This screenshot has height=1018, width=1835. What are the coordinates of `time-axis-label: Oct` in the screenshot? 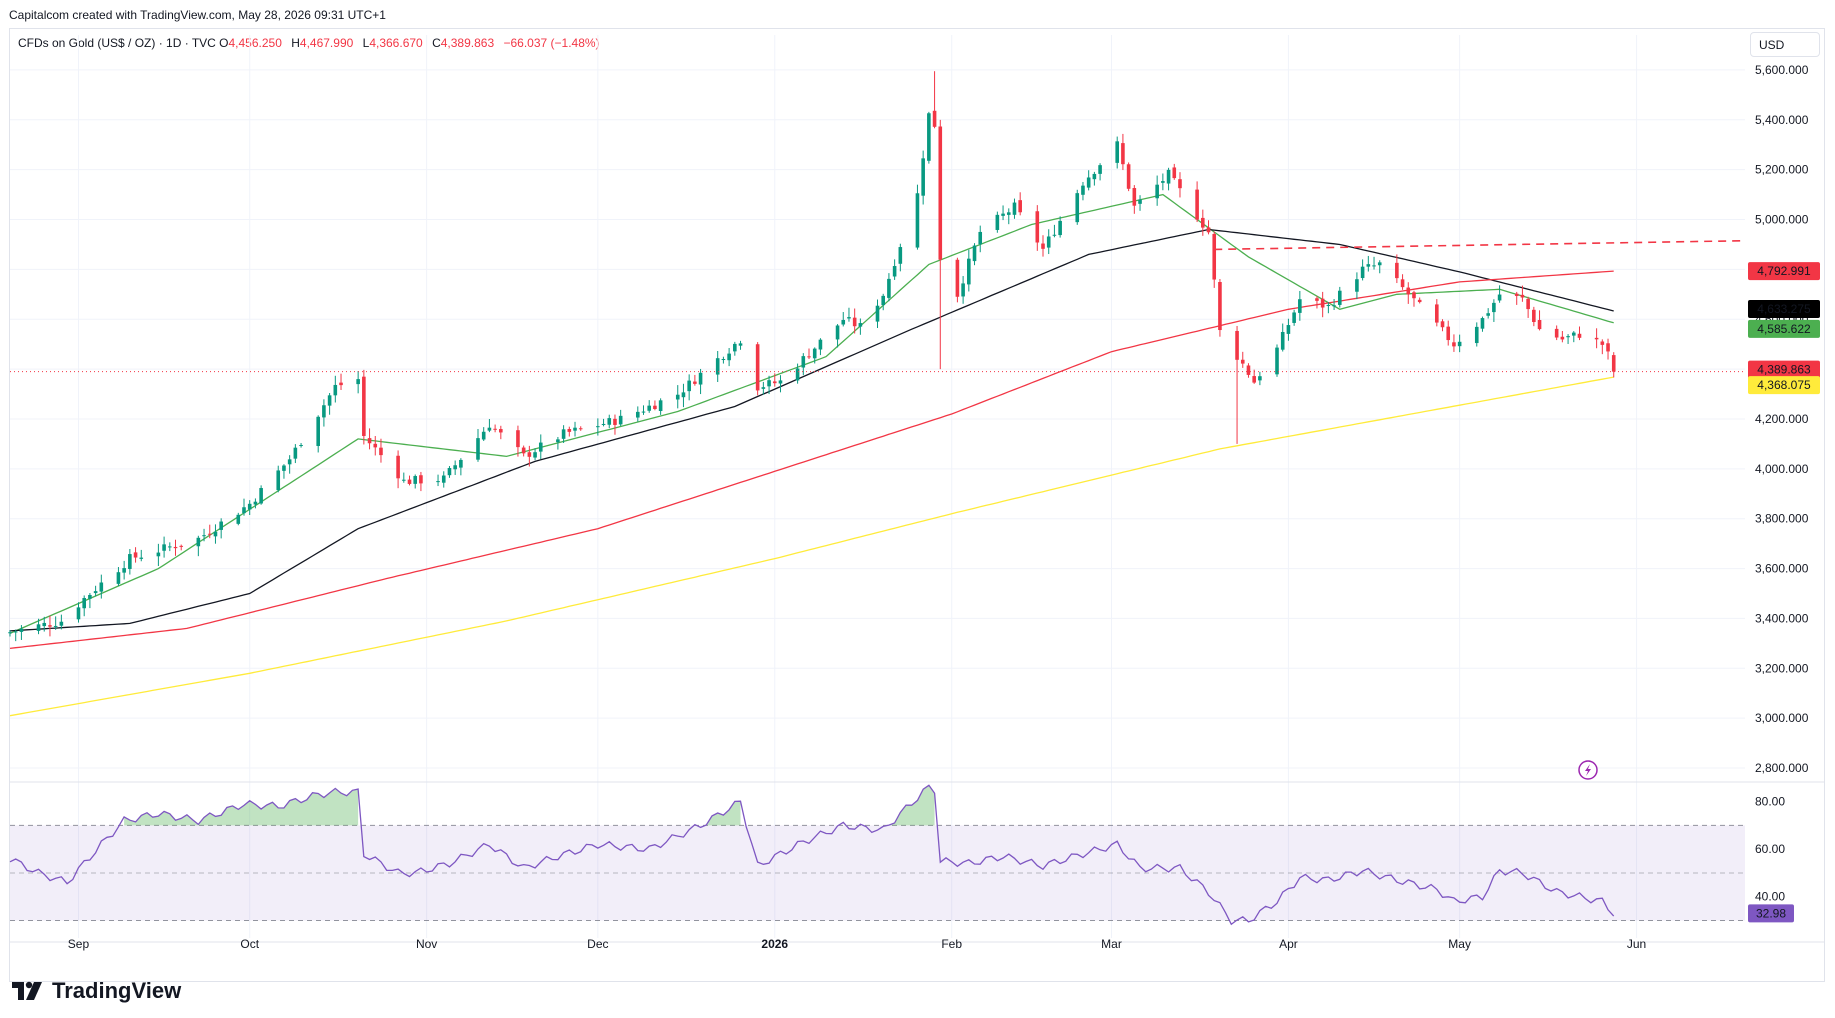 It's located at (249, 944).